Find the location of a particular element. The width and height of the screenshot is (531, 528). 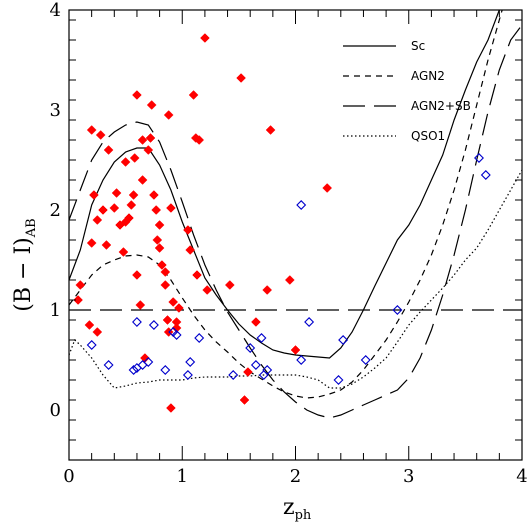

y-tick-label: 3 is located at coordinates (55, 110).